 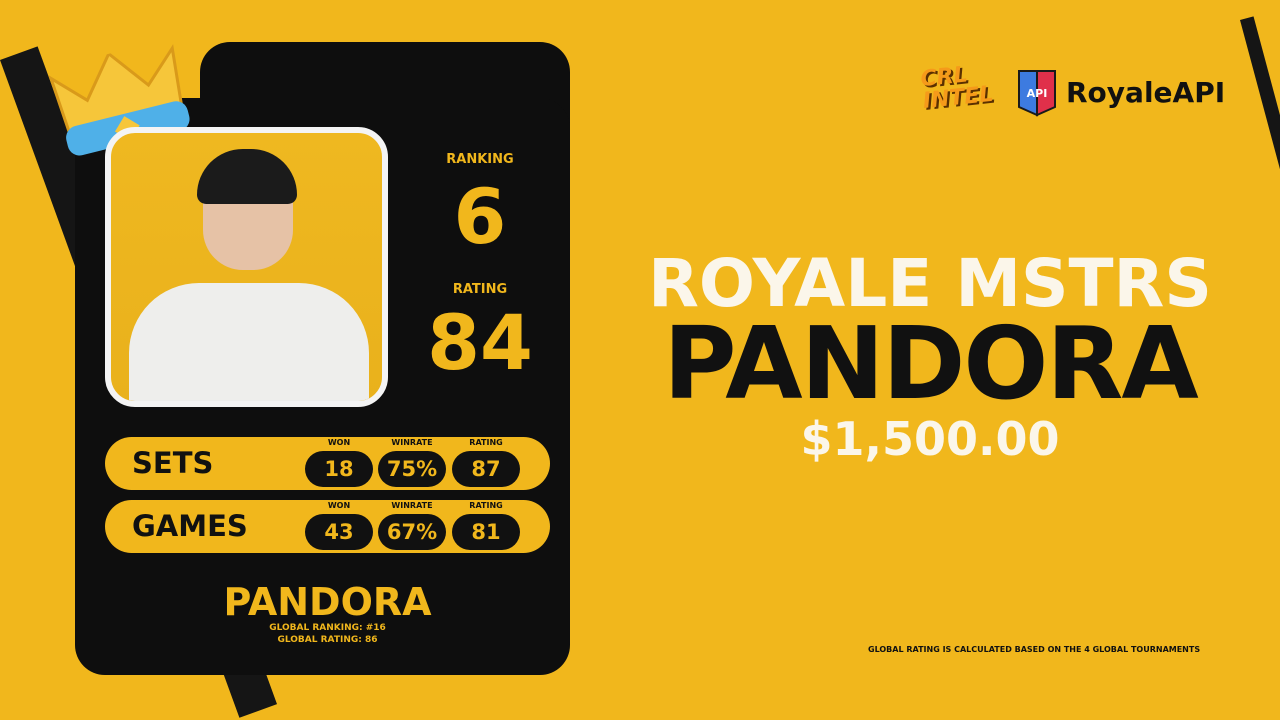 I want to click on games-row: GAMES WON WINRATE RATING 43 67% 81, so click(x=327, y=526).